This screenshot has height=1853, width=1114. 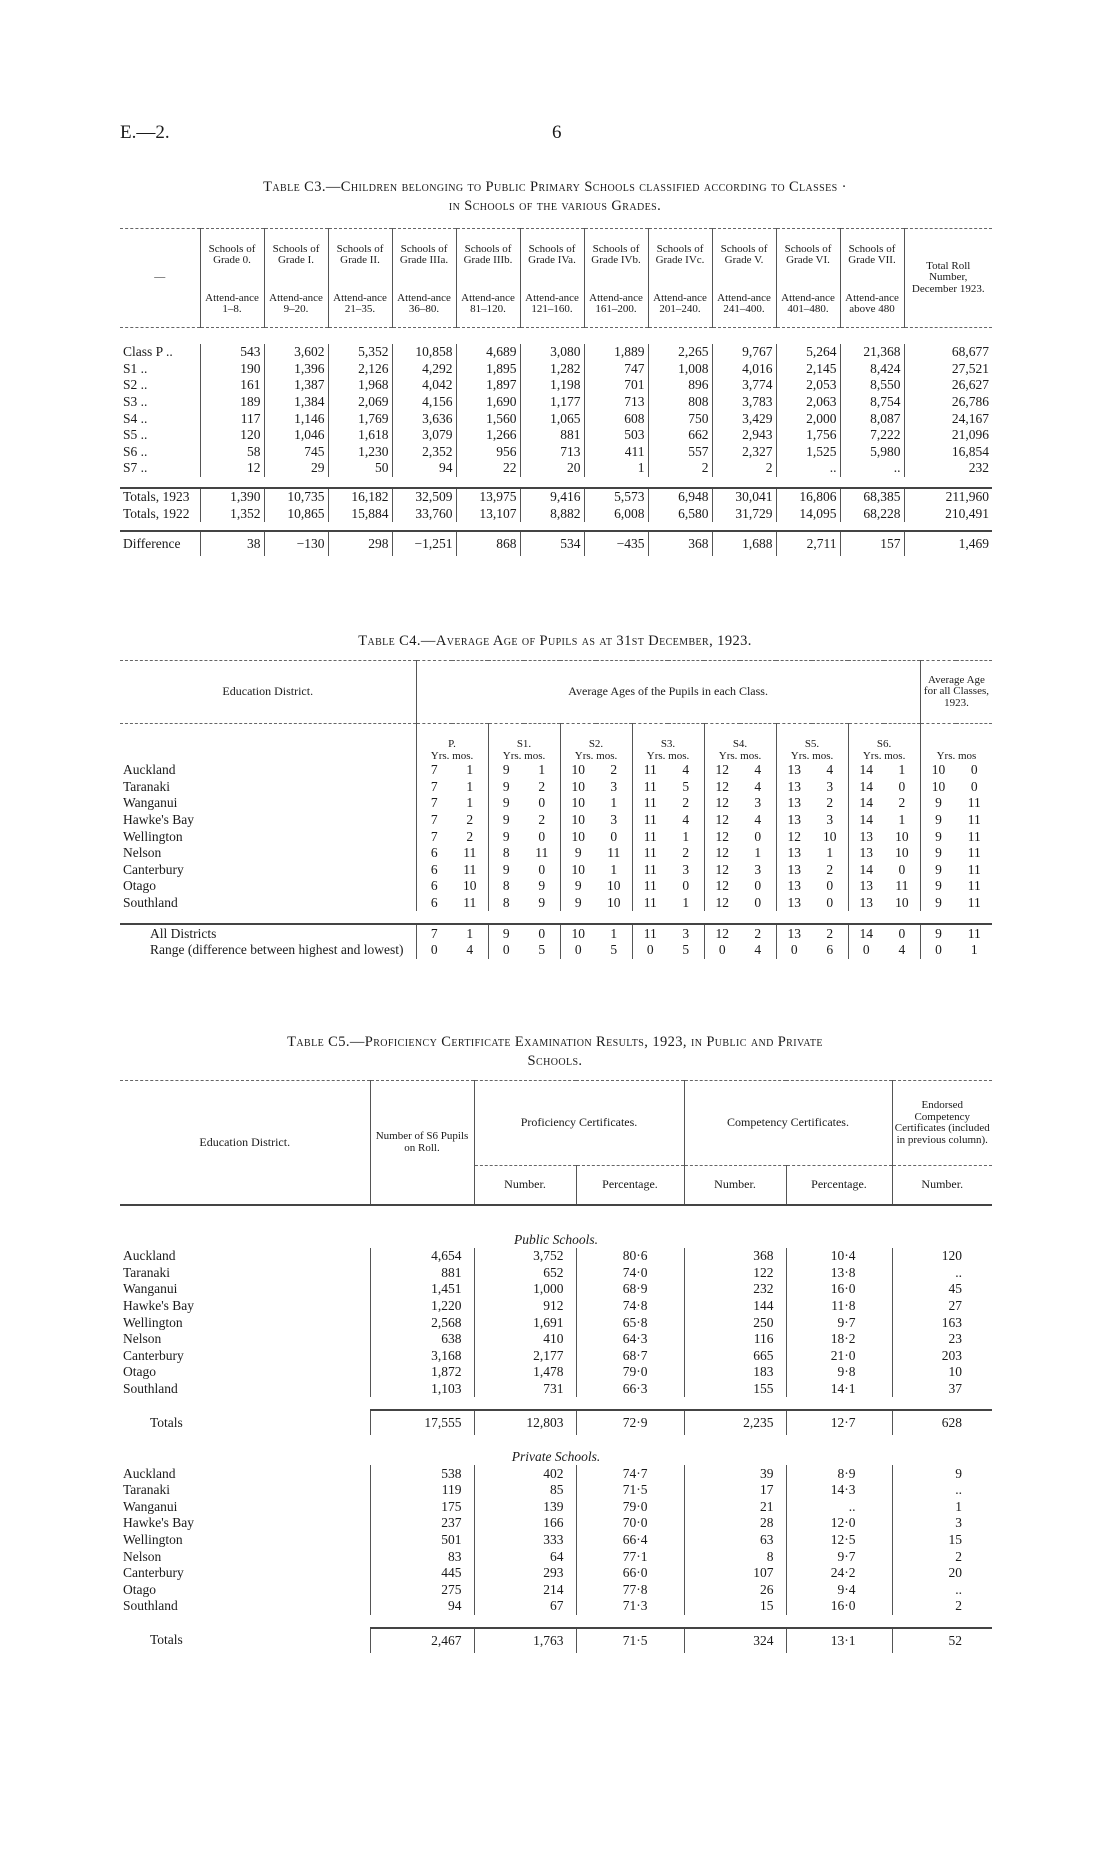 What do you see at coordinates (421, 1256) in the screenshot?
I see `value-cell: 4,654` at bounding box center [421, 1256].